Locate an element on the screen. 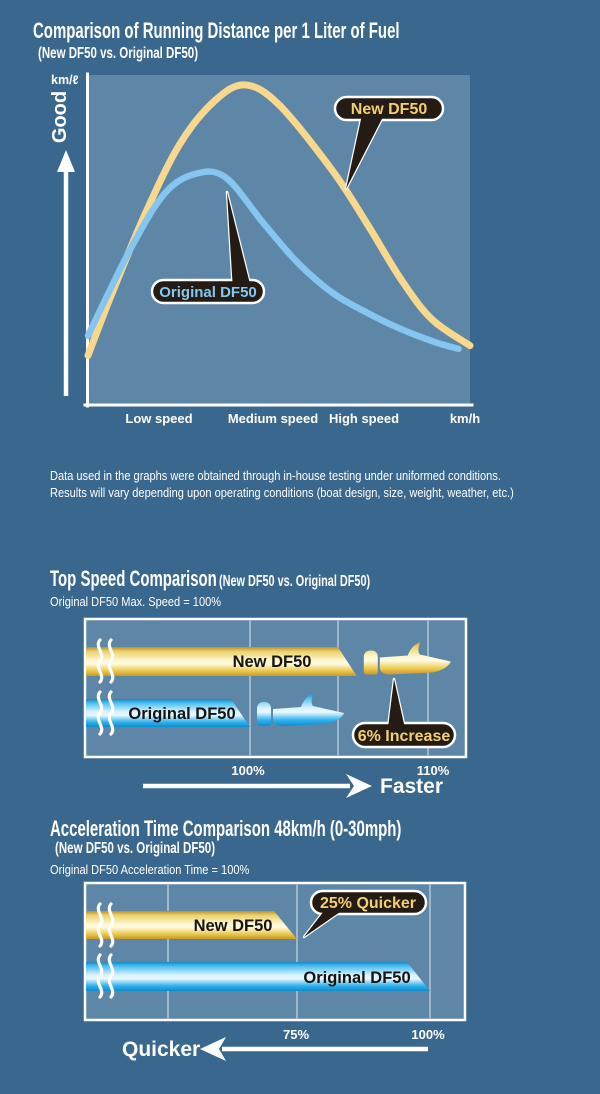  callout-speed-increase-label: 6% Increase is located at coordinates (404, 736).